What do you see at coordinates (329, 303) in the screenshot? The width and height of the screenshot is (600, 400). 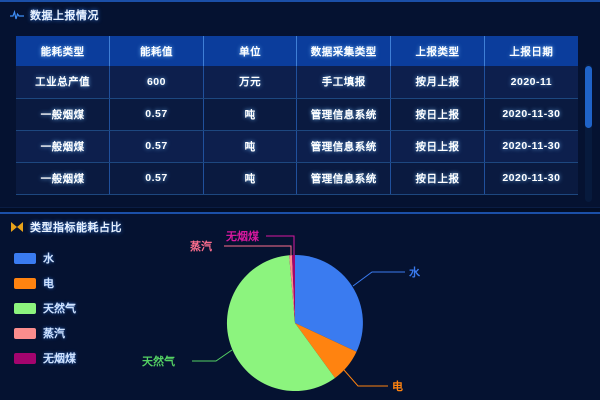 I see `pie-slice-water` at bounding box center [329, 303].